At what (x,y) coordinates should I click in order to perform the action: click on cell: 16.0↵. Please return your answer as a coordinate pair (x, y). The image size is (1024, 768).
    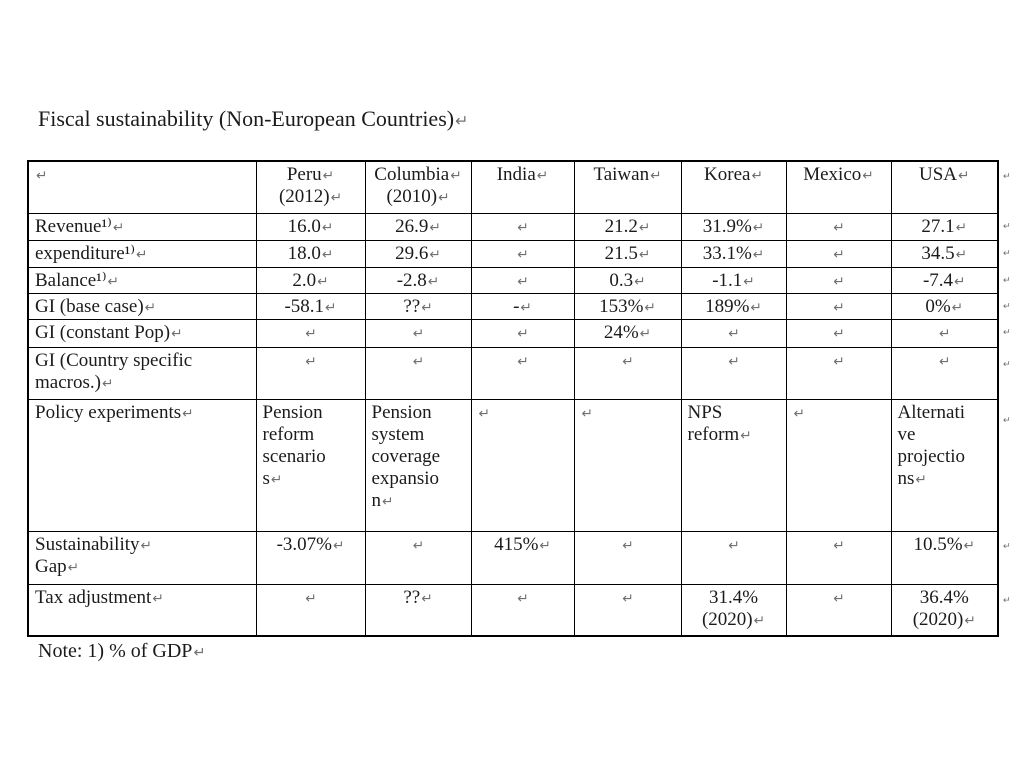
    Looking at the image, I should click on (310, 226).